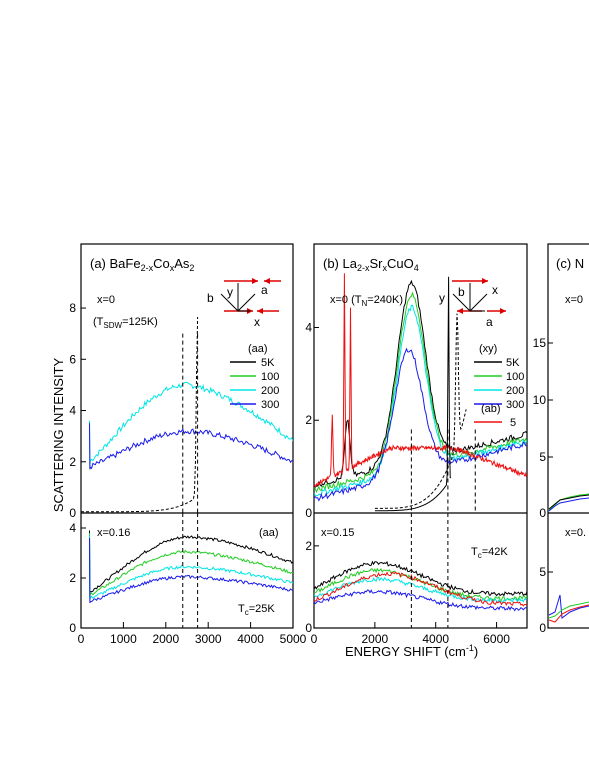 Image resolution: width=589 pixels, height=762 pixels. What do you see at coordinates (308, 420) in the screenshot?
I see `y-tick-label-b-top: 2` at bounding box center [308, 420].